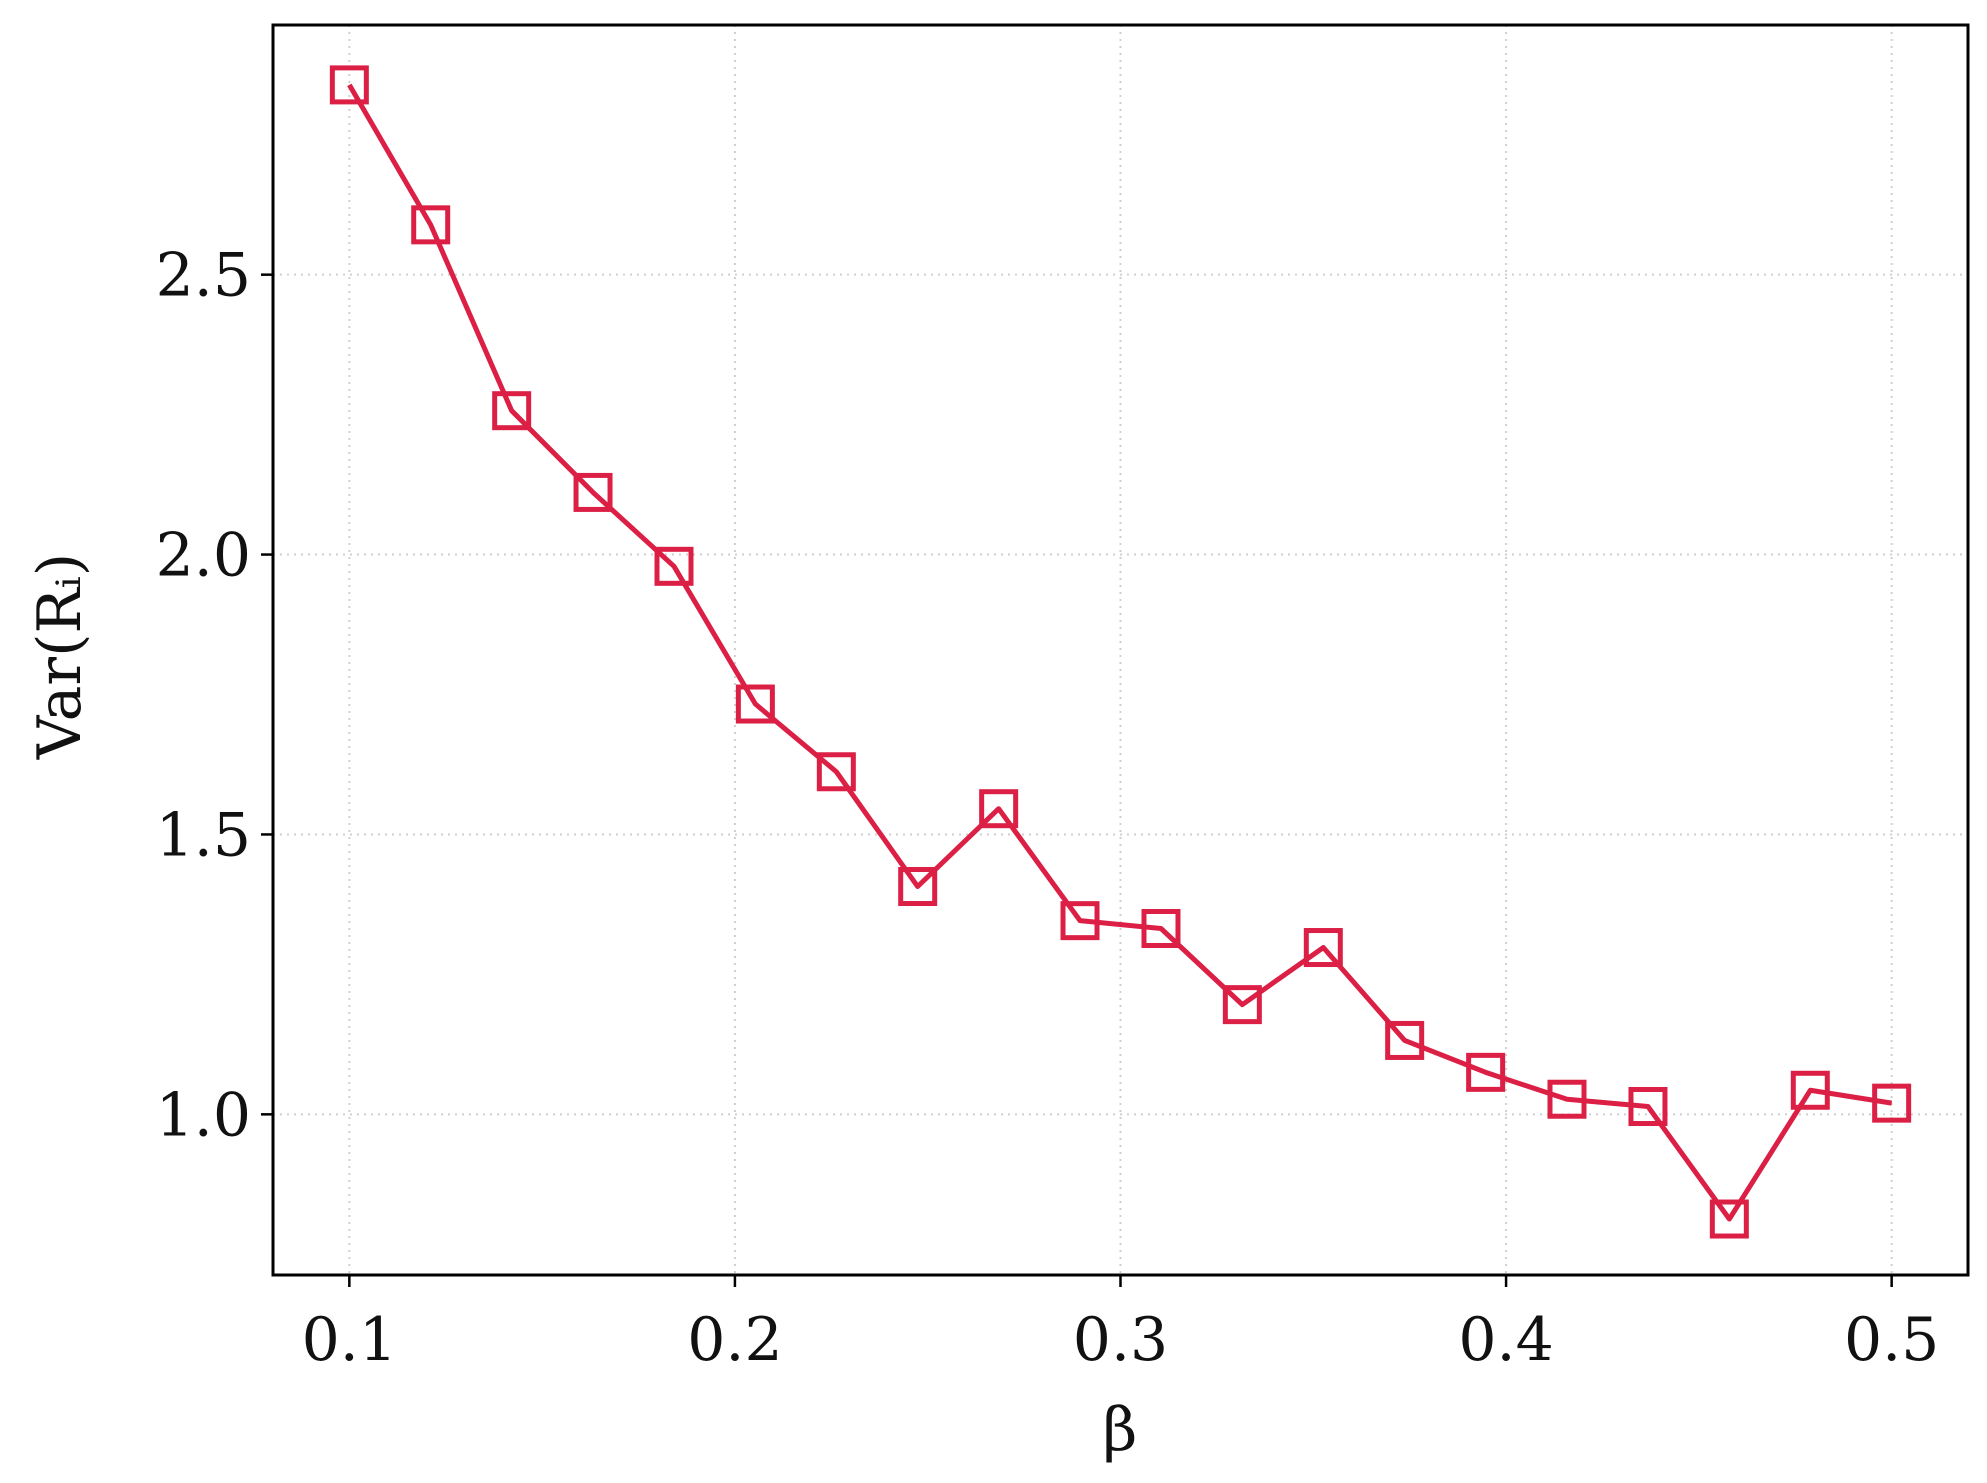 Image resolution: width=1987 pixels, height=1483 pixels. What do you see at coordinates (1505, 1340) in the screenshot?
I see `x-tick-label: 0.4` at bounding box center [1505, 1340].